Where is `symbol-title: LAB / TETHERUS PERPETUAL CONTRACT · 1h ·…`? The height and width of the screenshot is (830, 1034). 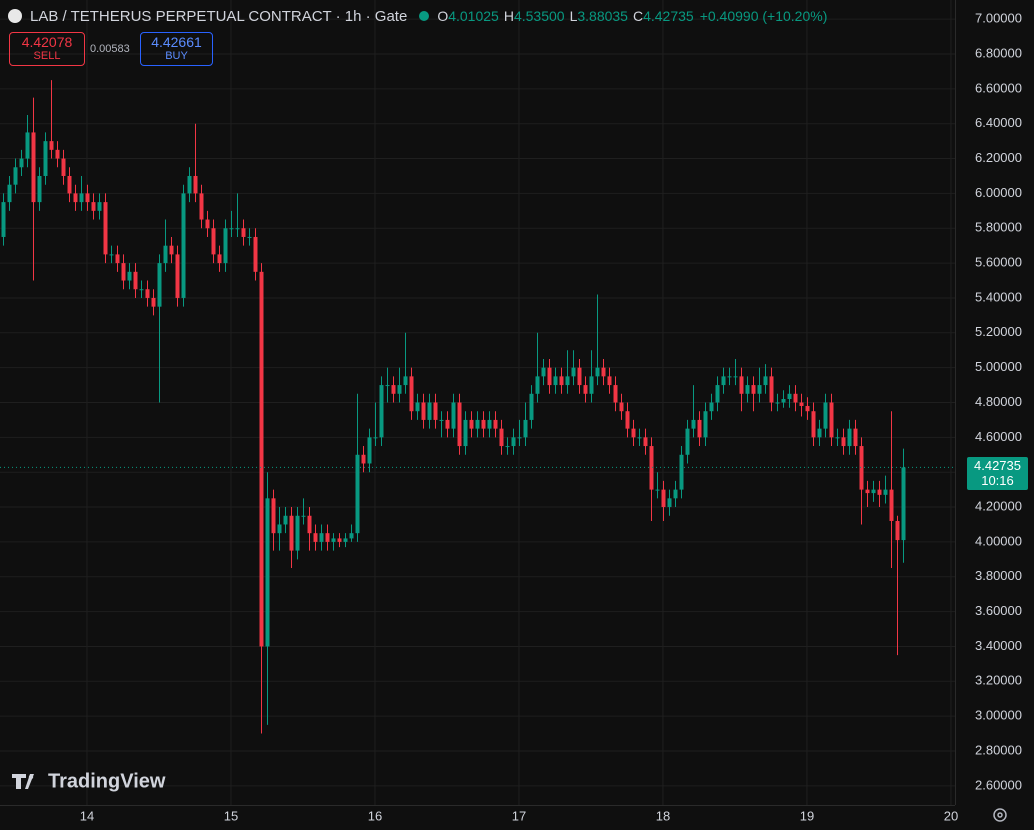
symbol-title: LAB / TETHERUS PERPETUAL CONTRACT · 1h ·… is located at coordinates (219, 16).